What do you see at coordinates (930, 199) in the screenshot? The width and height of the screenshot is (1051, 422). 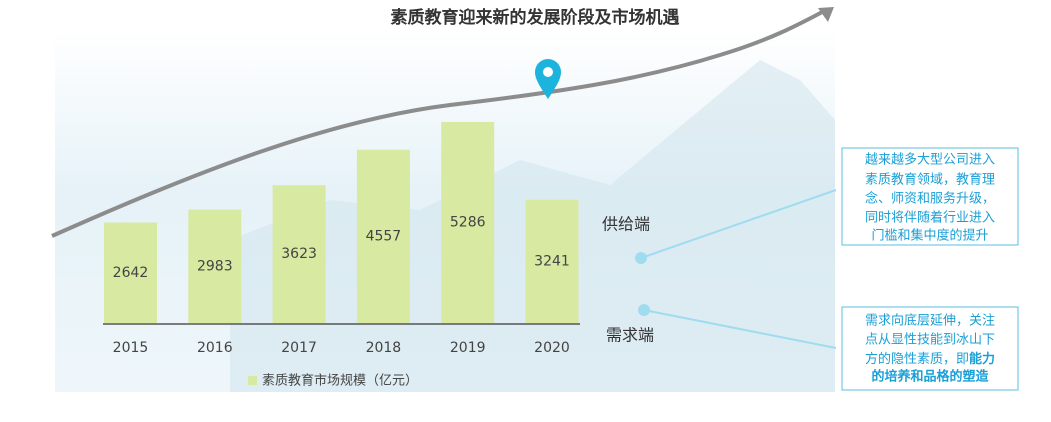 I see `box-line: 念、师资和服务升级，` at bounding box center [930, 199].